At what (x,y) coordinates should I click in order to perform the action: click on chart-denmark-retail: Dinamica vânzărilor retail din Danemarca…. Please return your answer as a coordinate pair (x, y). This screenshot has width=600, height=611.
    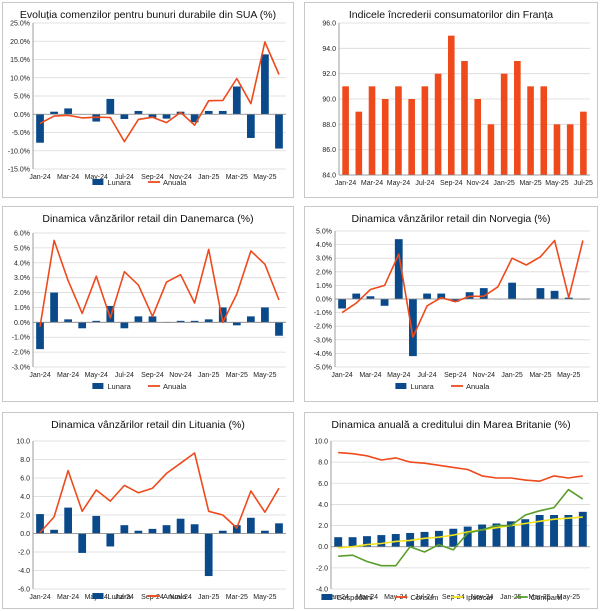
    Looking at the image, I should click on (149, 302).